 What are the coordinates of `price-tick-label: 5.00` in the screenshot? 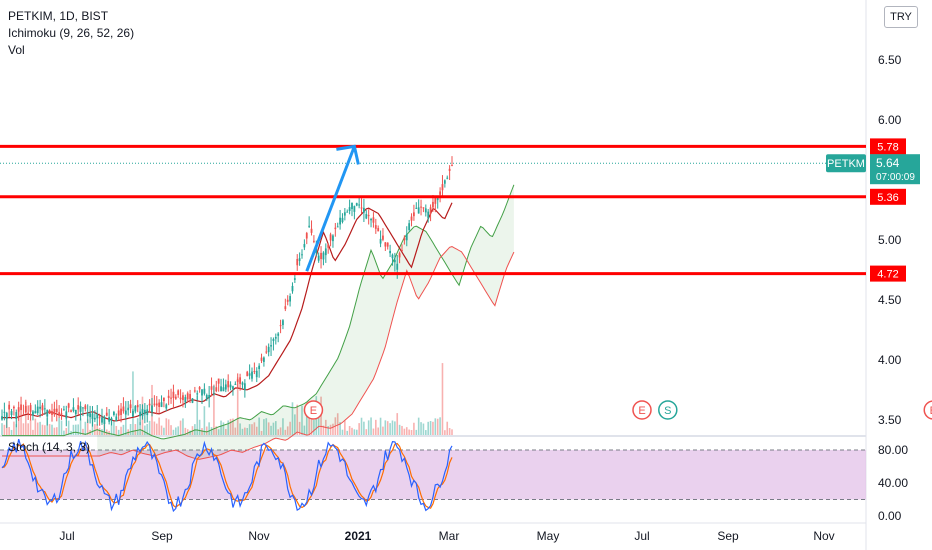 It's located at (890, 240).